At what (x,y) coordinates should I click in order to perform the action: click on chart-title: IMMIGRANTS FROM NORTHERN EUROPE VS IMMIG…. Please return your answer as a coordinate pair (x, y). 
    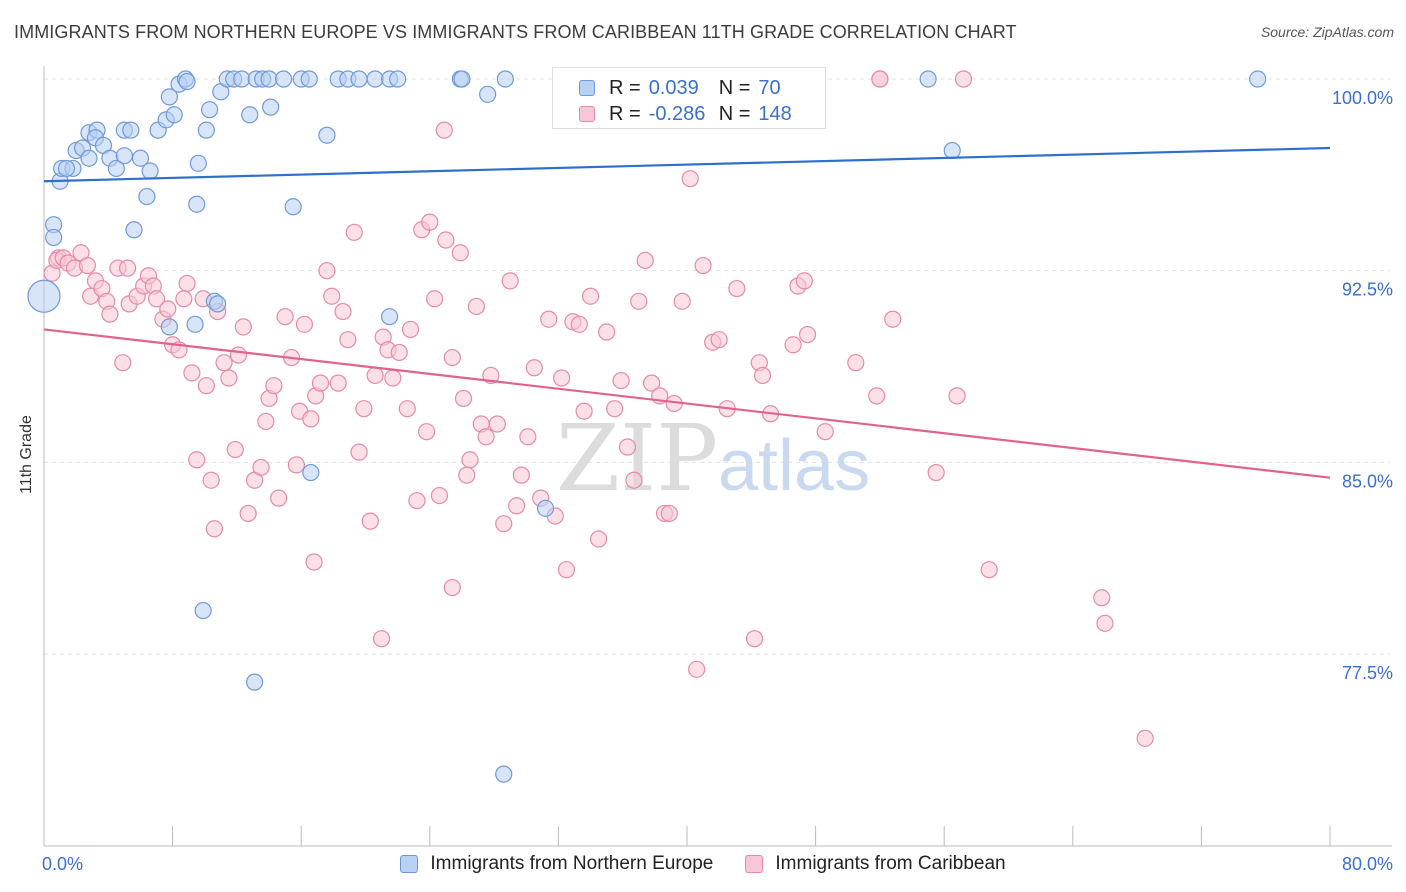
    Looking at the image, I should click on (515, 32).